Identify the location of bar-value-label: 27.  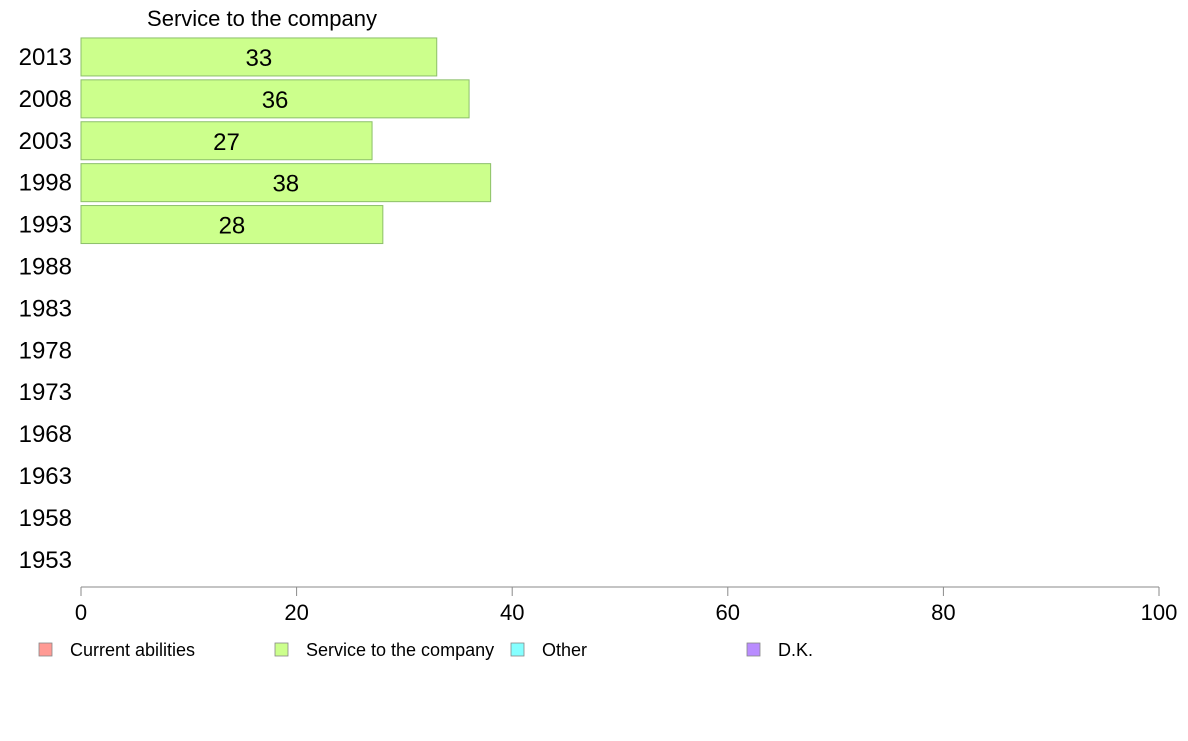
(226, 142).